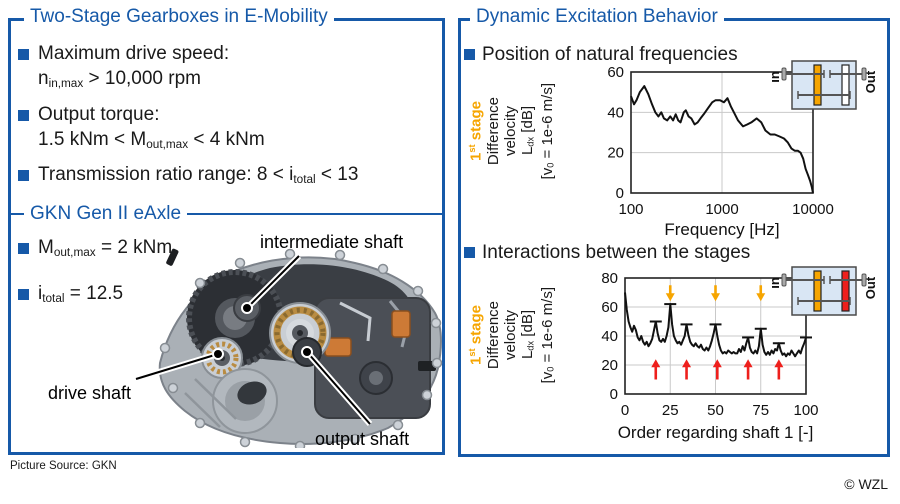 The width and height of the screenshot is (900, 504). Describe the element at coordinates (90, 393) in the screenshot. I see `label-drive-shaft: drive shaft` at that location.